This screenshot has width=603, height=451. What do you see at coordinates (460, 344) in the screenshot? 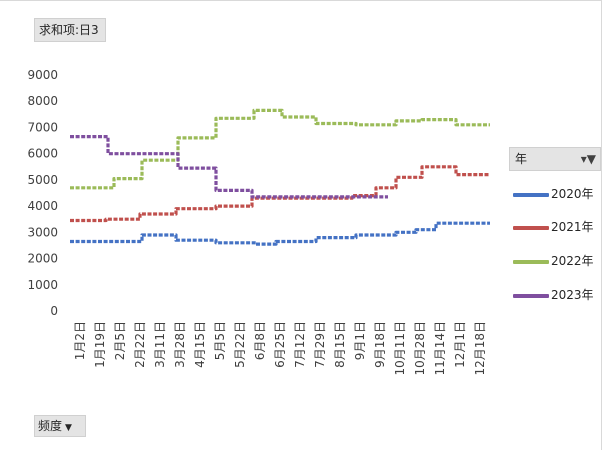
I see `x-tick-label: 12月1日` at bounding box center [460, 344].